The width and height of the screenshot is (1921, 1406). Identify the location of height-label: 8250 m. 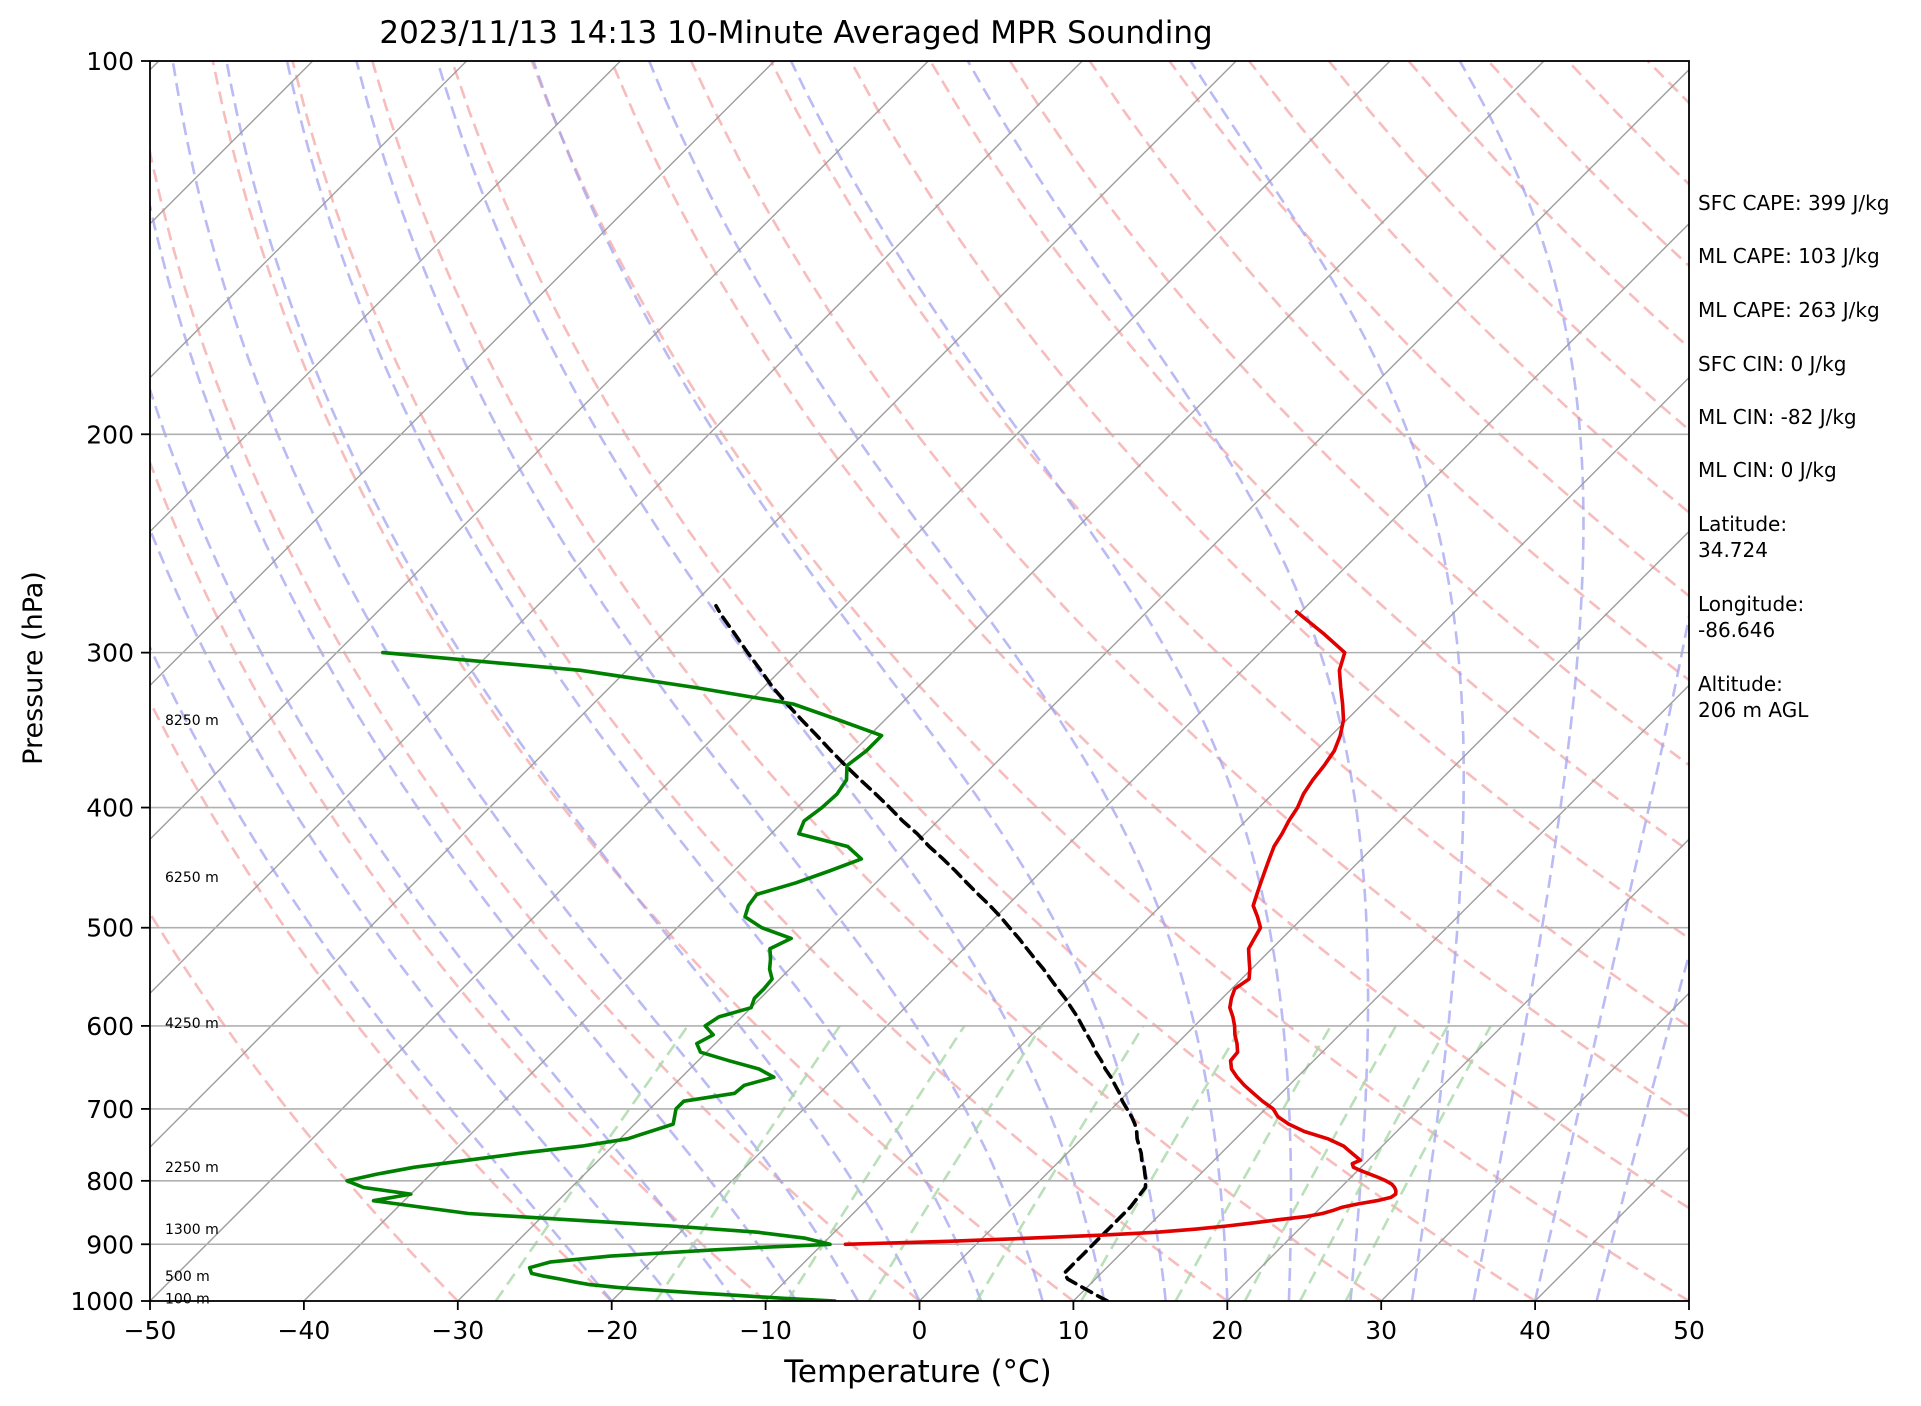
(192, 721).